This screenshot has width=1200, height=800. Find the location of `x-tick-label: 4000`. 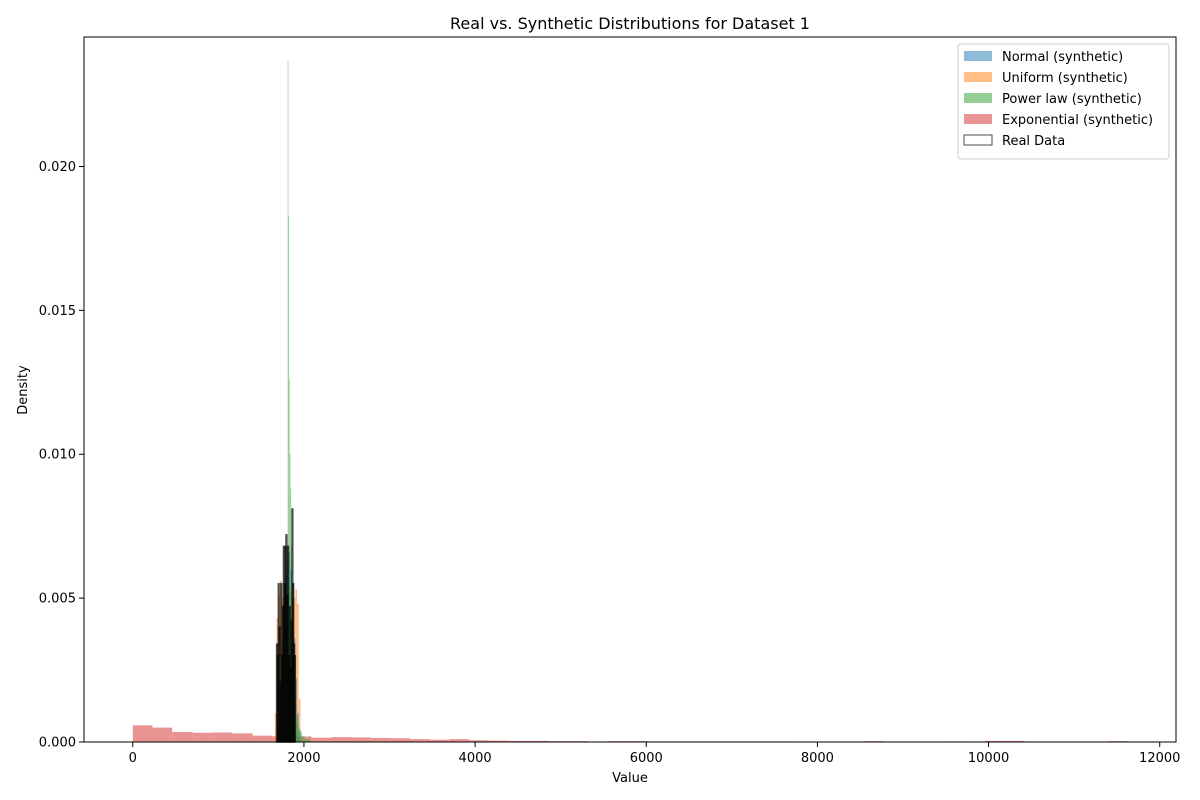

x-tick-label: 4000 is located at coordinates (475, 758).